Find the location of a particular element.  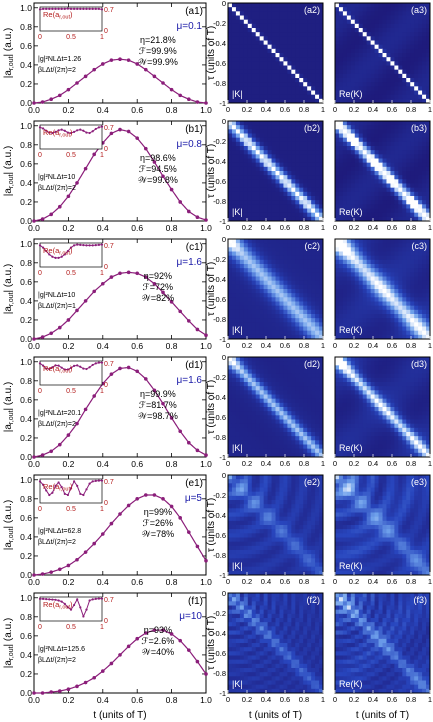

inset-y-tick: 0 is located at coordinates (106, 149).